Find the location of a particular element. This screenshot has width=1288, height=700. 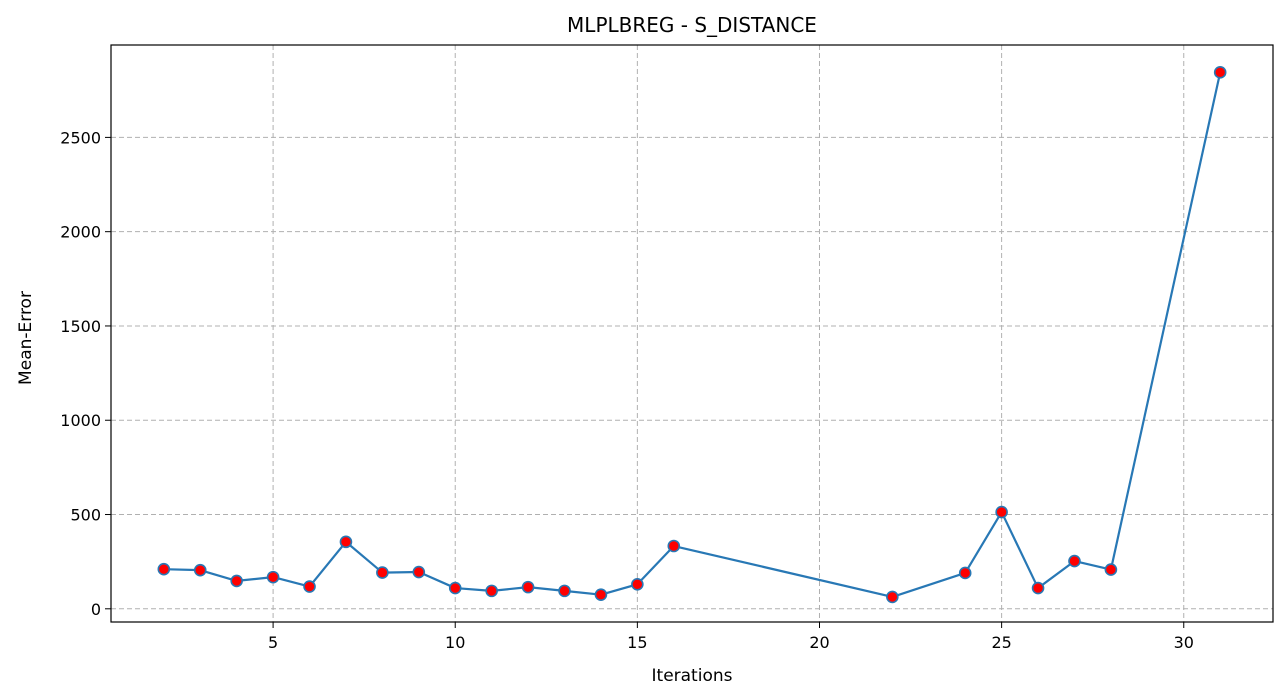

y-axis-ticks: 0 500 1000 1500 2000 2500 is located at coordinates (85, 373).